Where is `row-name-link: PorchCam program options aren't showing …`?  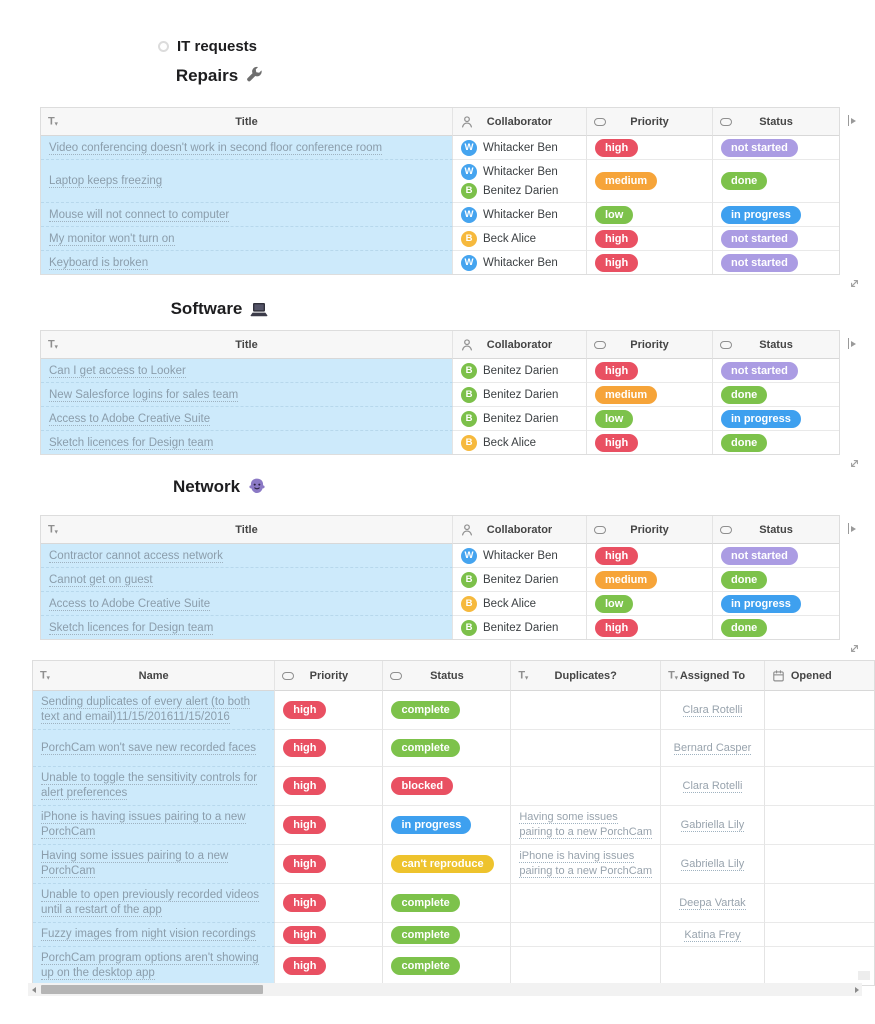 row-name-link: PorchCam program options aren't showing … is located at coordinates (150, 966).